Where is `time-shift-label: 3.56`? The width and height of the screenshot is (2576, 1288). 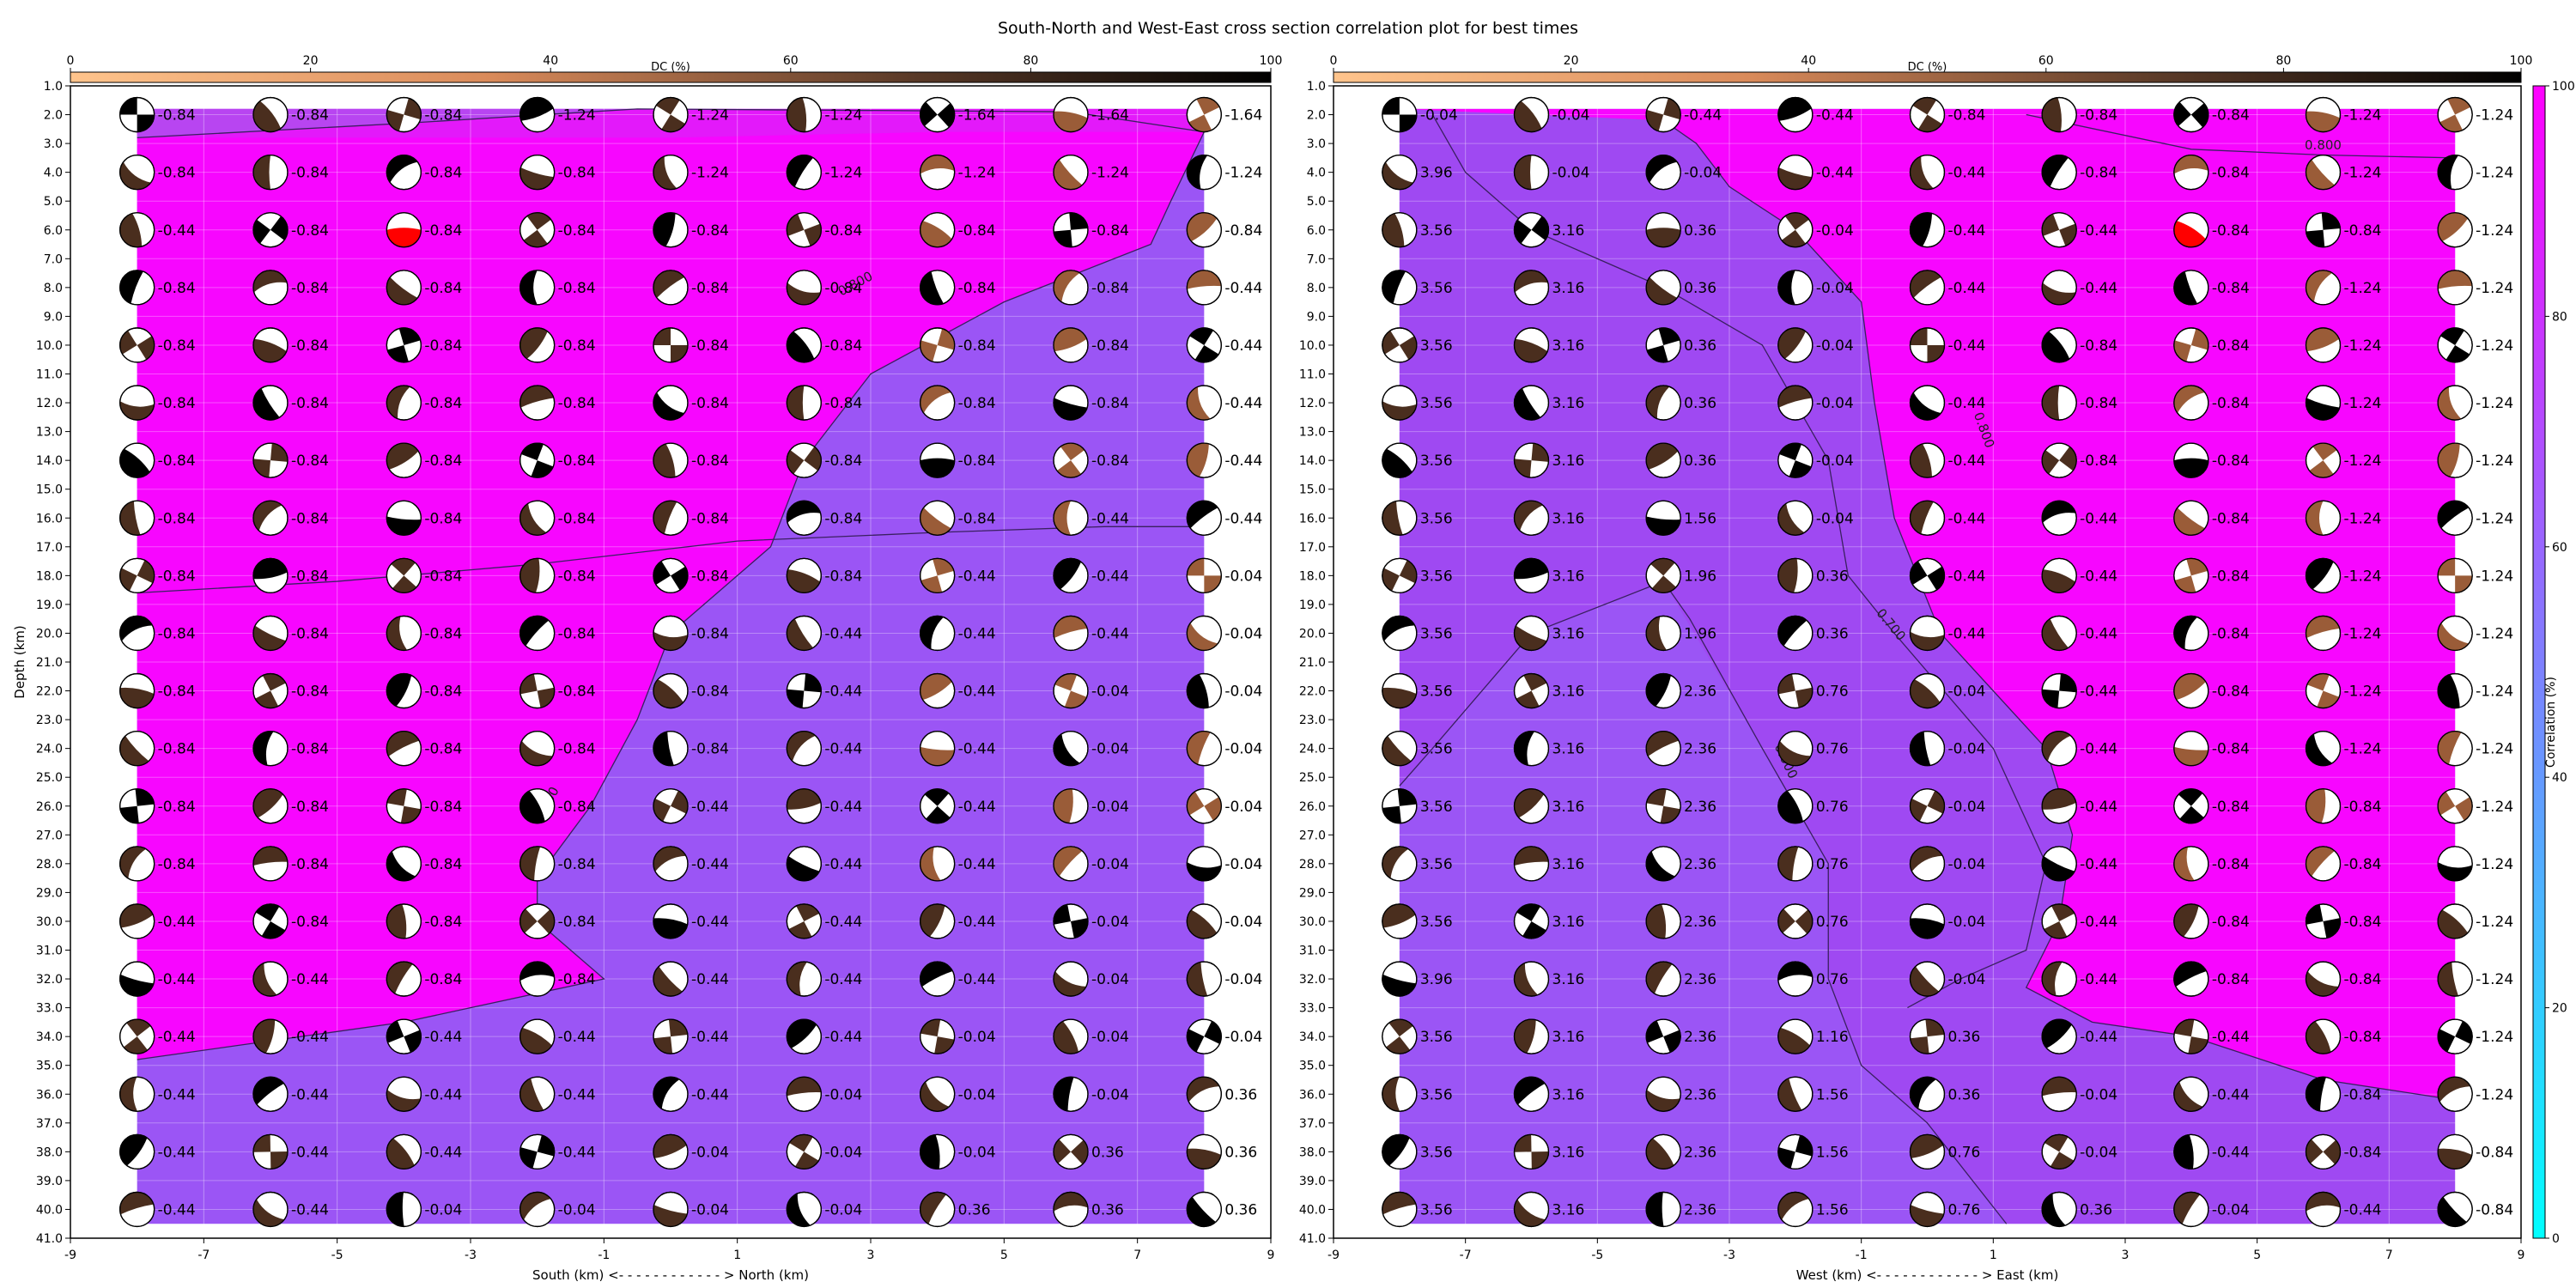 time-shift-label: 3.56 is located at coordinates (1437, 1152).